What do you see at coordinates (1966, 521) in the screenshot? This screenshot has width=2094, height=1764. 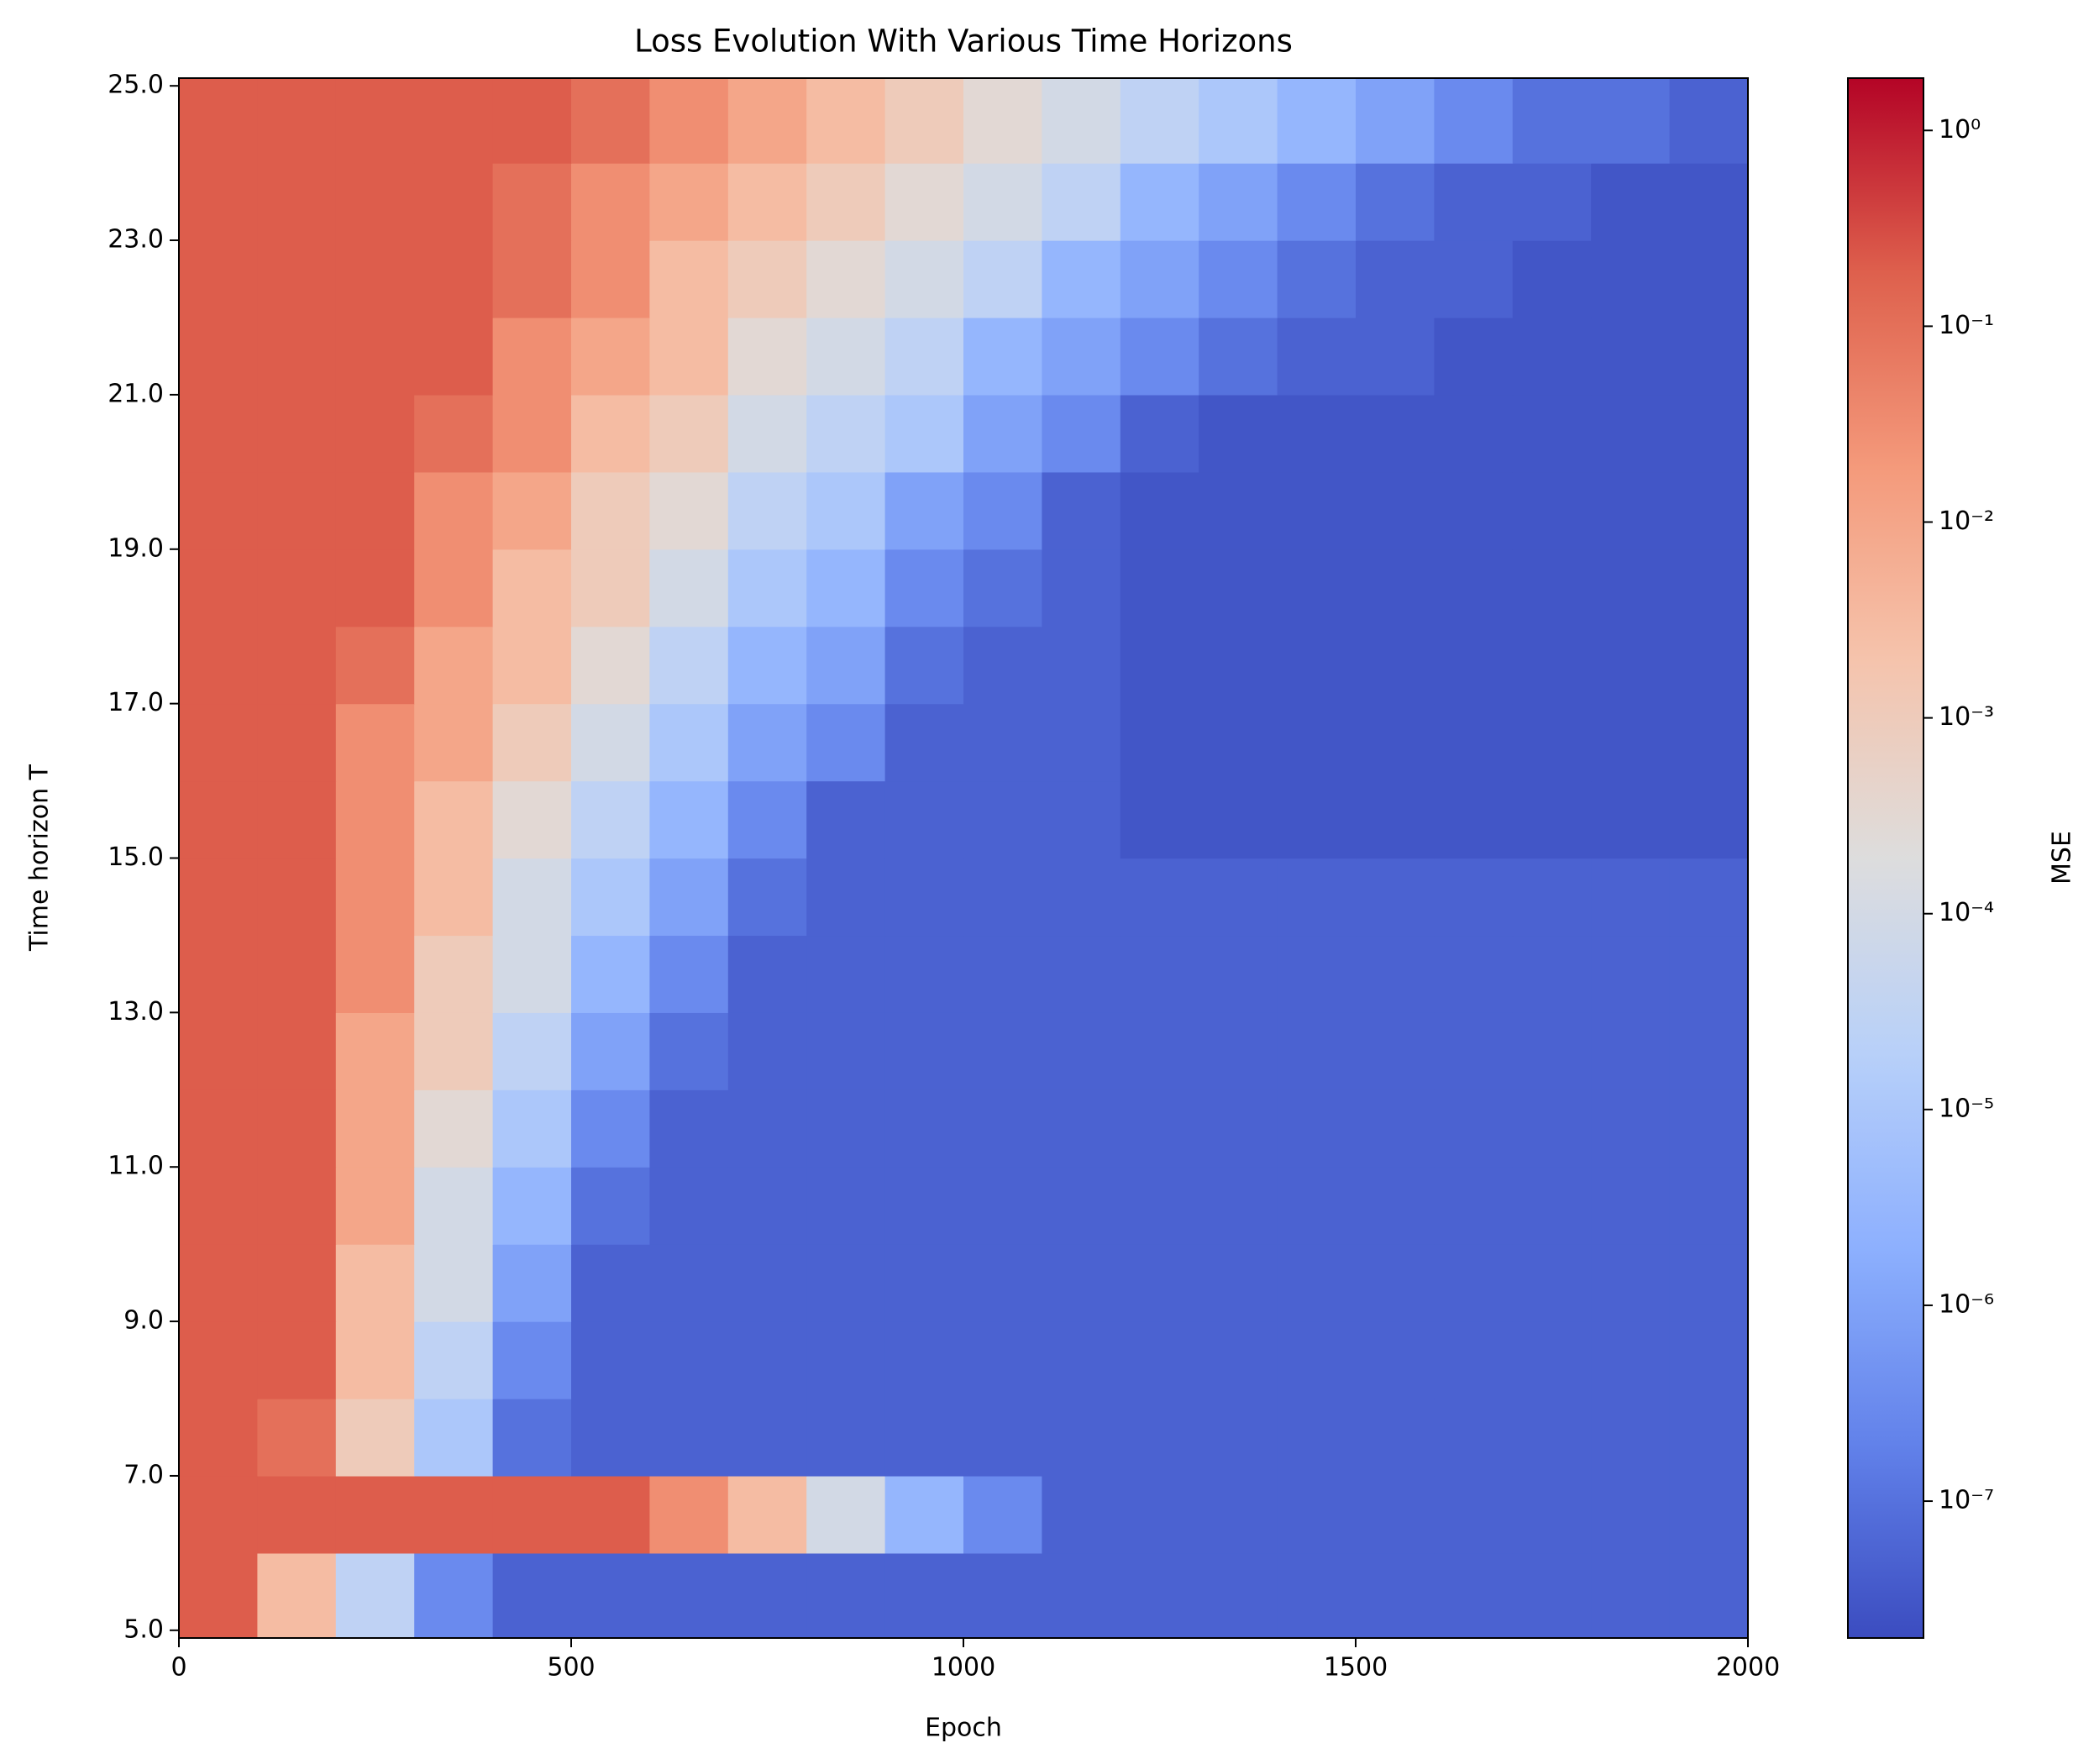 I see `colorbar-tick-label: 10⁻²` at bounding box center [1966, 521].